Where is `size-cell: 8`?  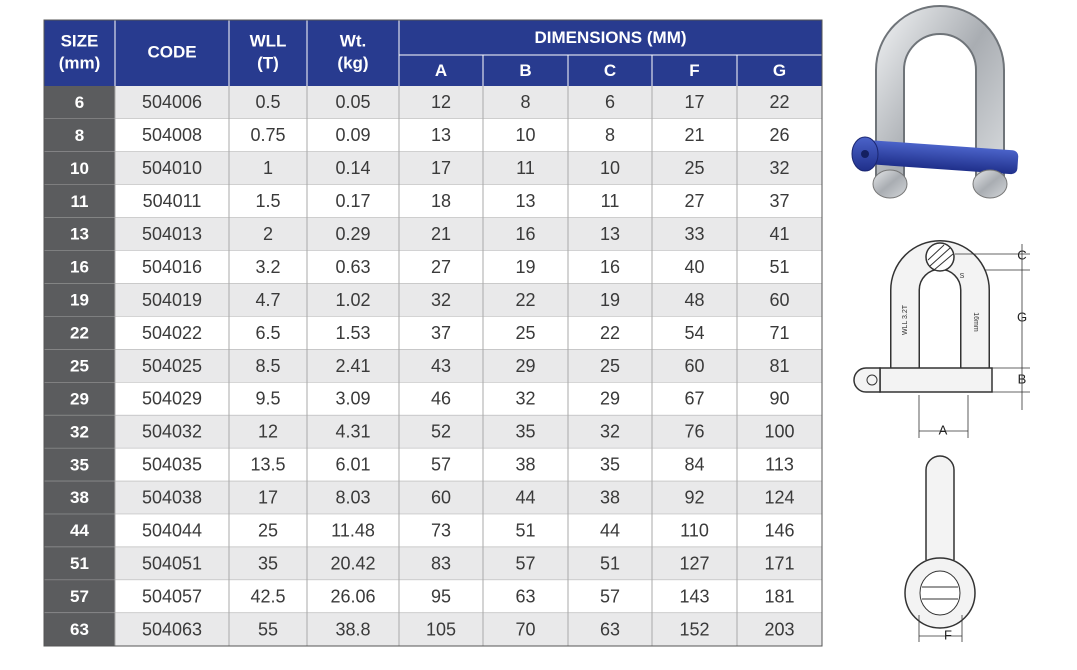
size-cell: 8 is located at coordinates (79, 135).